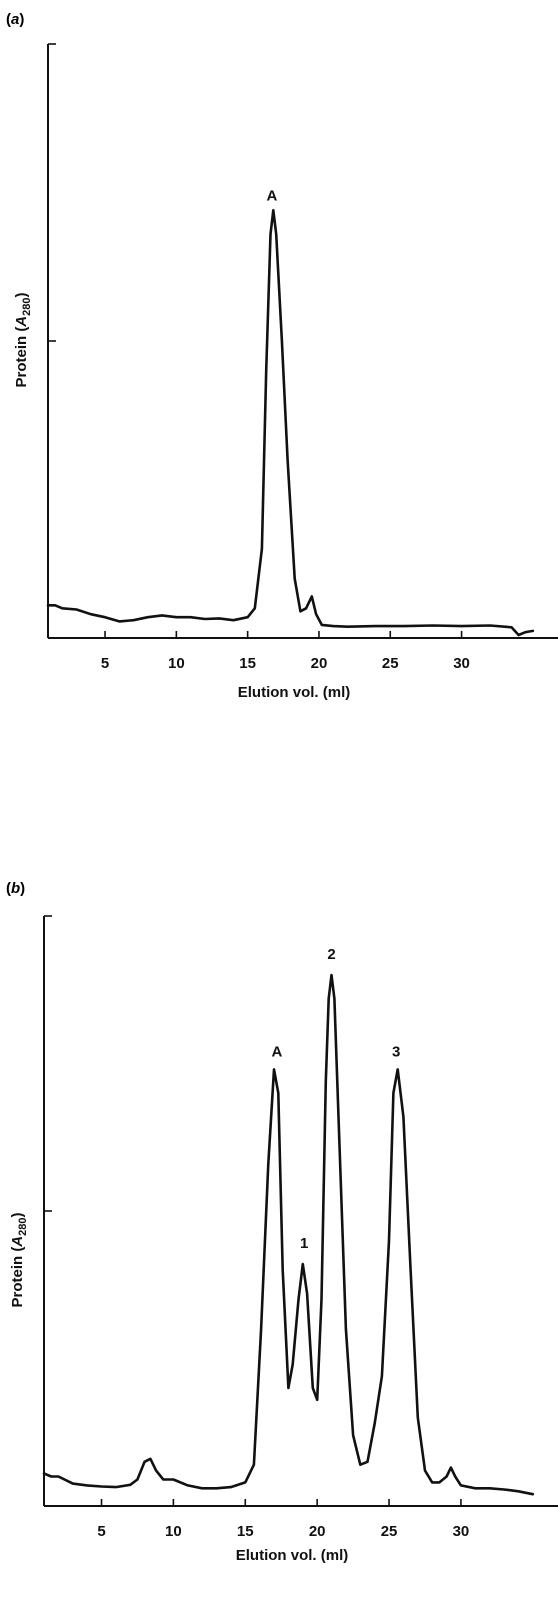  I want to click on peak-label: 1, so click(304, 1243).